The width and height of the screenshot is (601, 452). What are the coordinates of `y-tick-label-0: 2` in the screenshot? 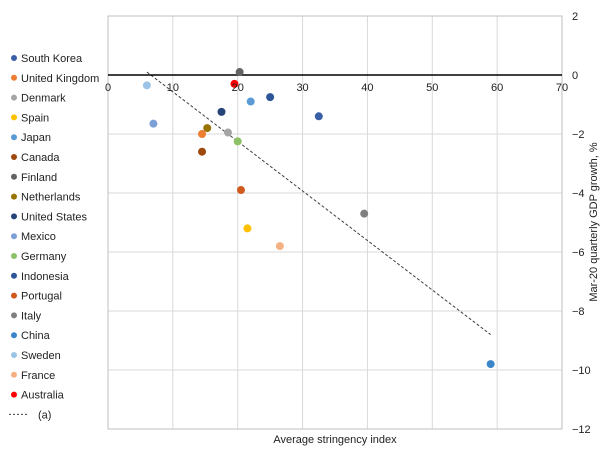 It's located at (575, 17).